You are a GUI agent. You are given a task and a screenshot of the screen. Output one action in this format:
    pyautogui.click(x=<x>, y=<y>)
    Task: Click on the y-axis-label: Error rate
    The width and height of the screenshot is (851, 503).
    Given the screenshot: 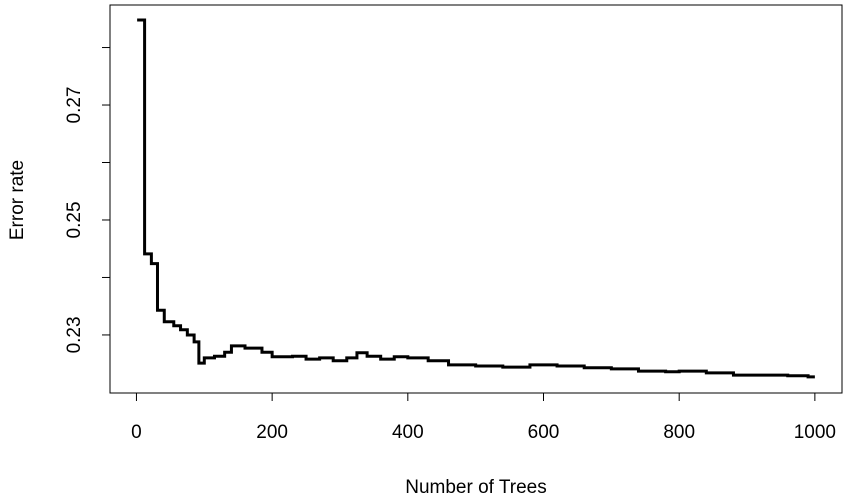 What is the action you would take?
    pyautogui.click(x=17, y=200)
    